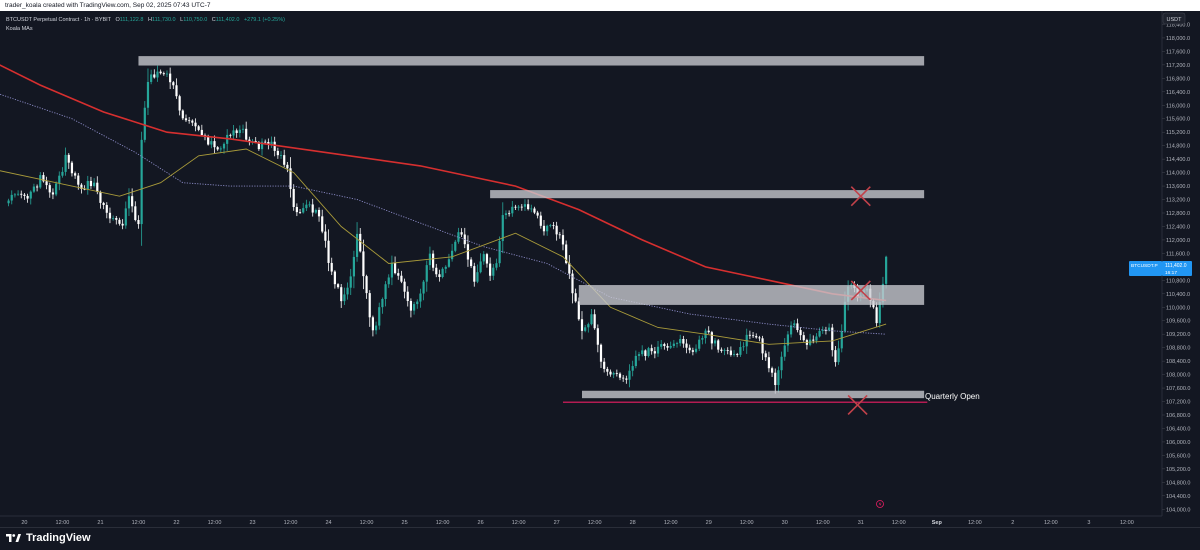 Image resolution: width=1200 pixels, height=550 pixels. What do you see at coordinates (1178, 470) in the screenshot?
I see `y-tick-label: 105,200.0` at bounding box center [1178, 470].